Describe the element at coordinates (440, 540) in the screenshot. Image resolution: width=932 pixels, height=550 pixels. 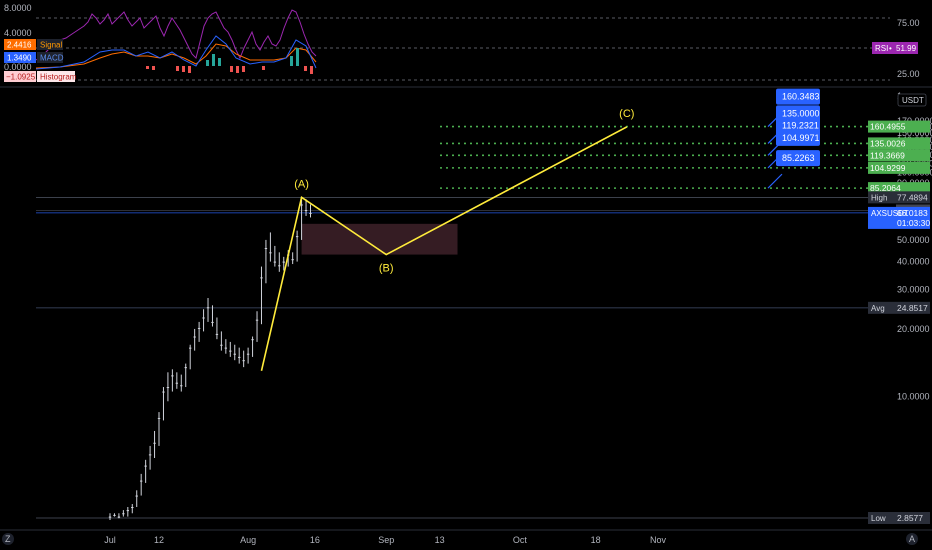
I see `time-tick: 13` at that location.